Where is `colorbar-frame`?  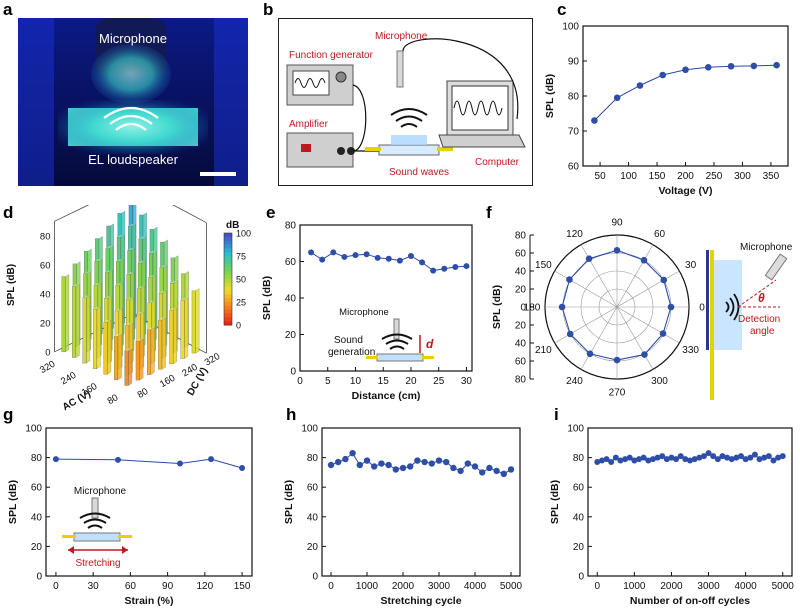 colorbar-frame is located at coordinates (228, 279).